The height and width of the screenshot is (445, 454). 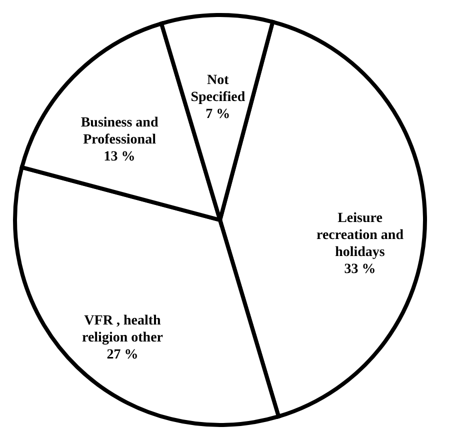 What do you see at coordinates (218, 114) in the screenshot?
I see `data-label: 7 %` at bounding box center [218, 114].